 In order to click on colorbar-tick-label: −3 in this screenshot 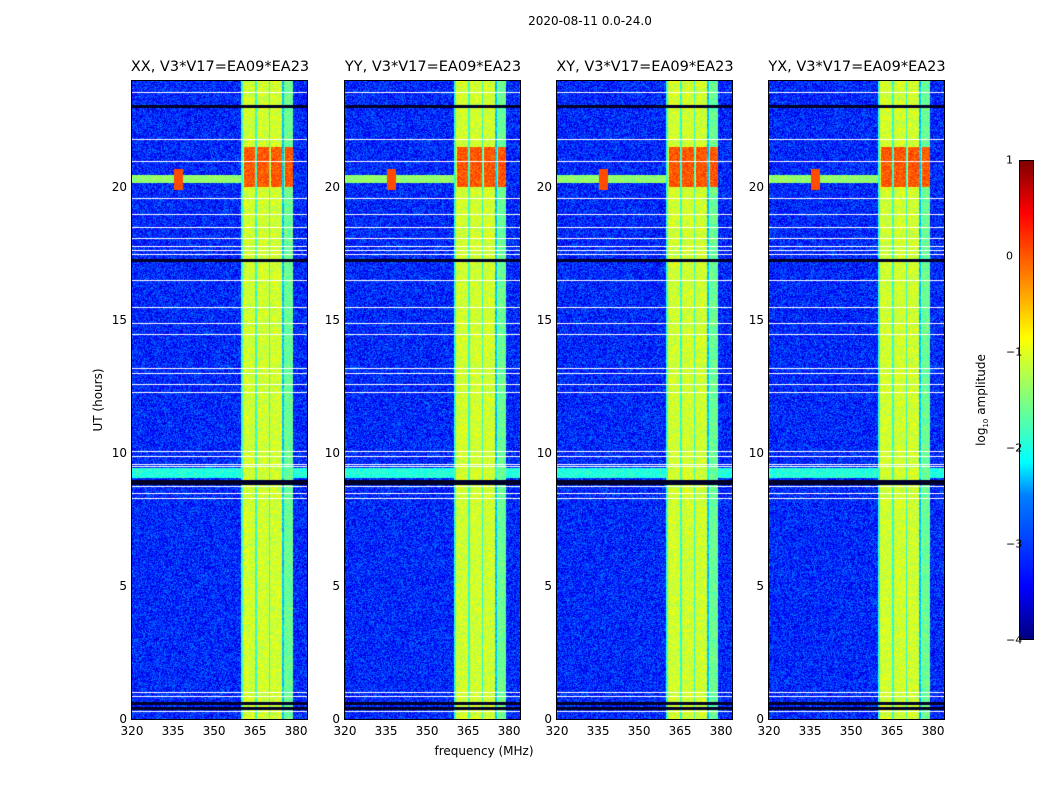, I will do `click(1014, 544)`.